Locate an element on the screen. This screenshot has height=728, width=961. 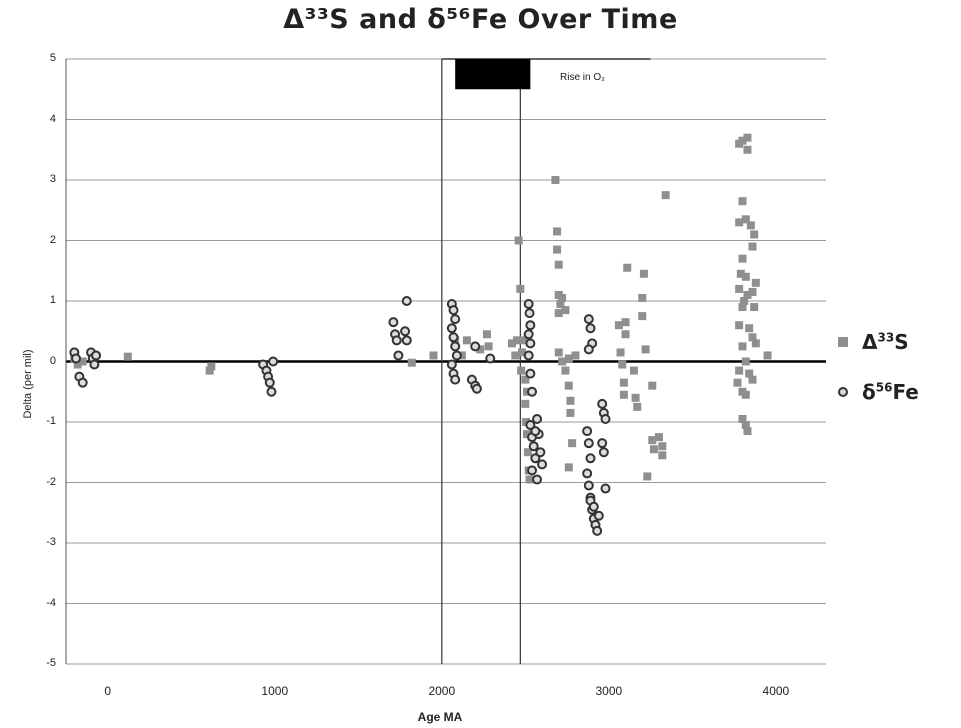
y-tick-label: 4 is located at coordinates (52, 118).